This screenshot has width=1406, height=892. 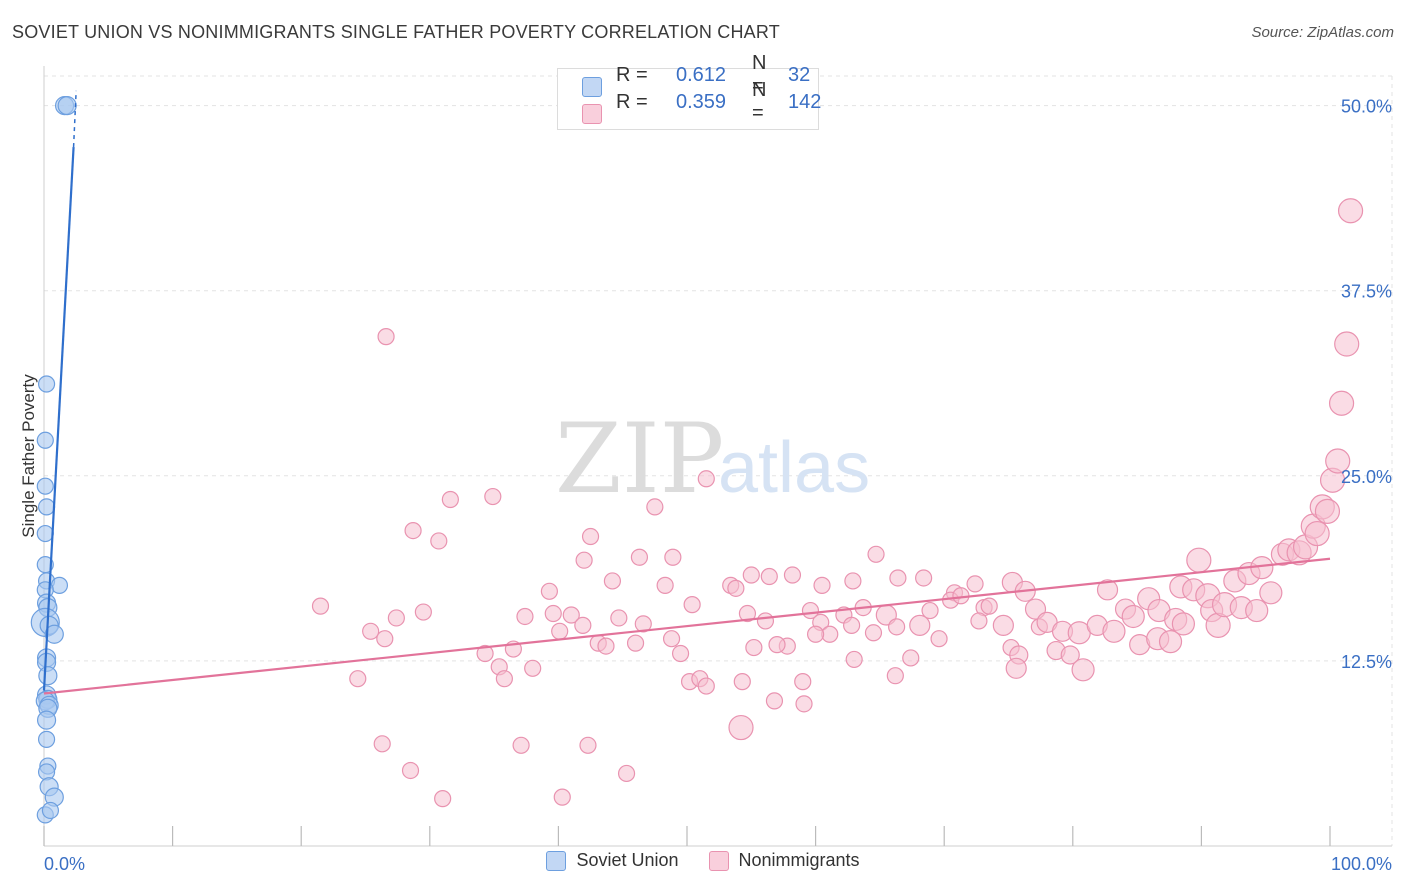 What do you see at coordinates (794, 468) in the screenshot?
I see `watermark-atlas: atlas` at bounding box center [794, 468].